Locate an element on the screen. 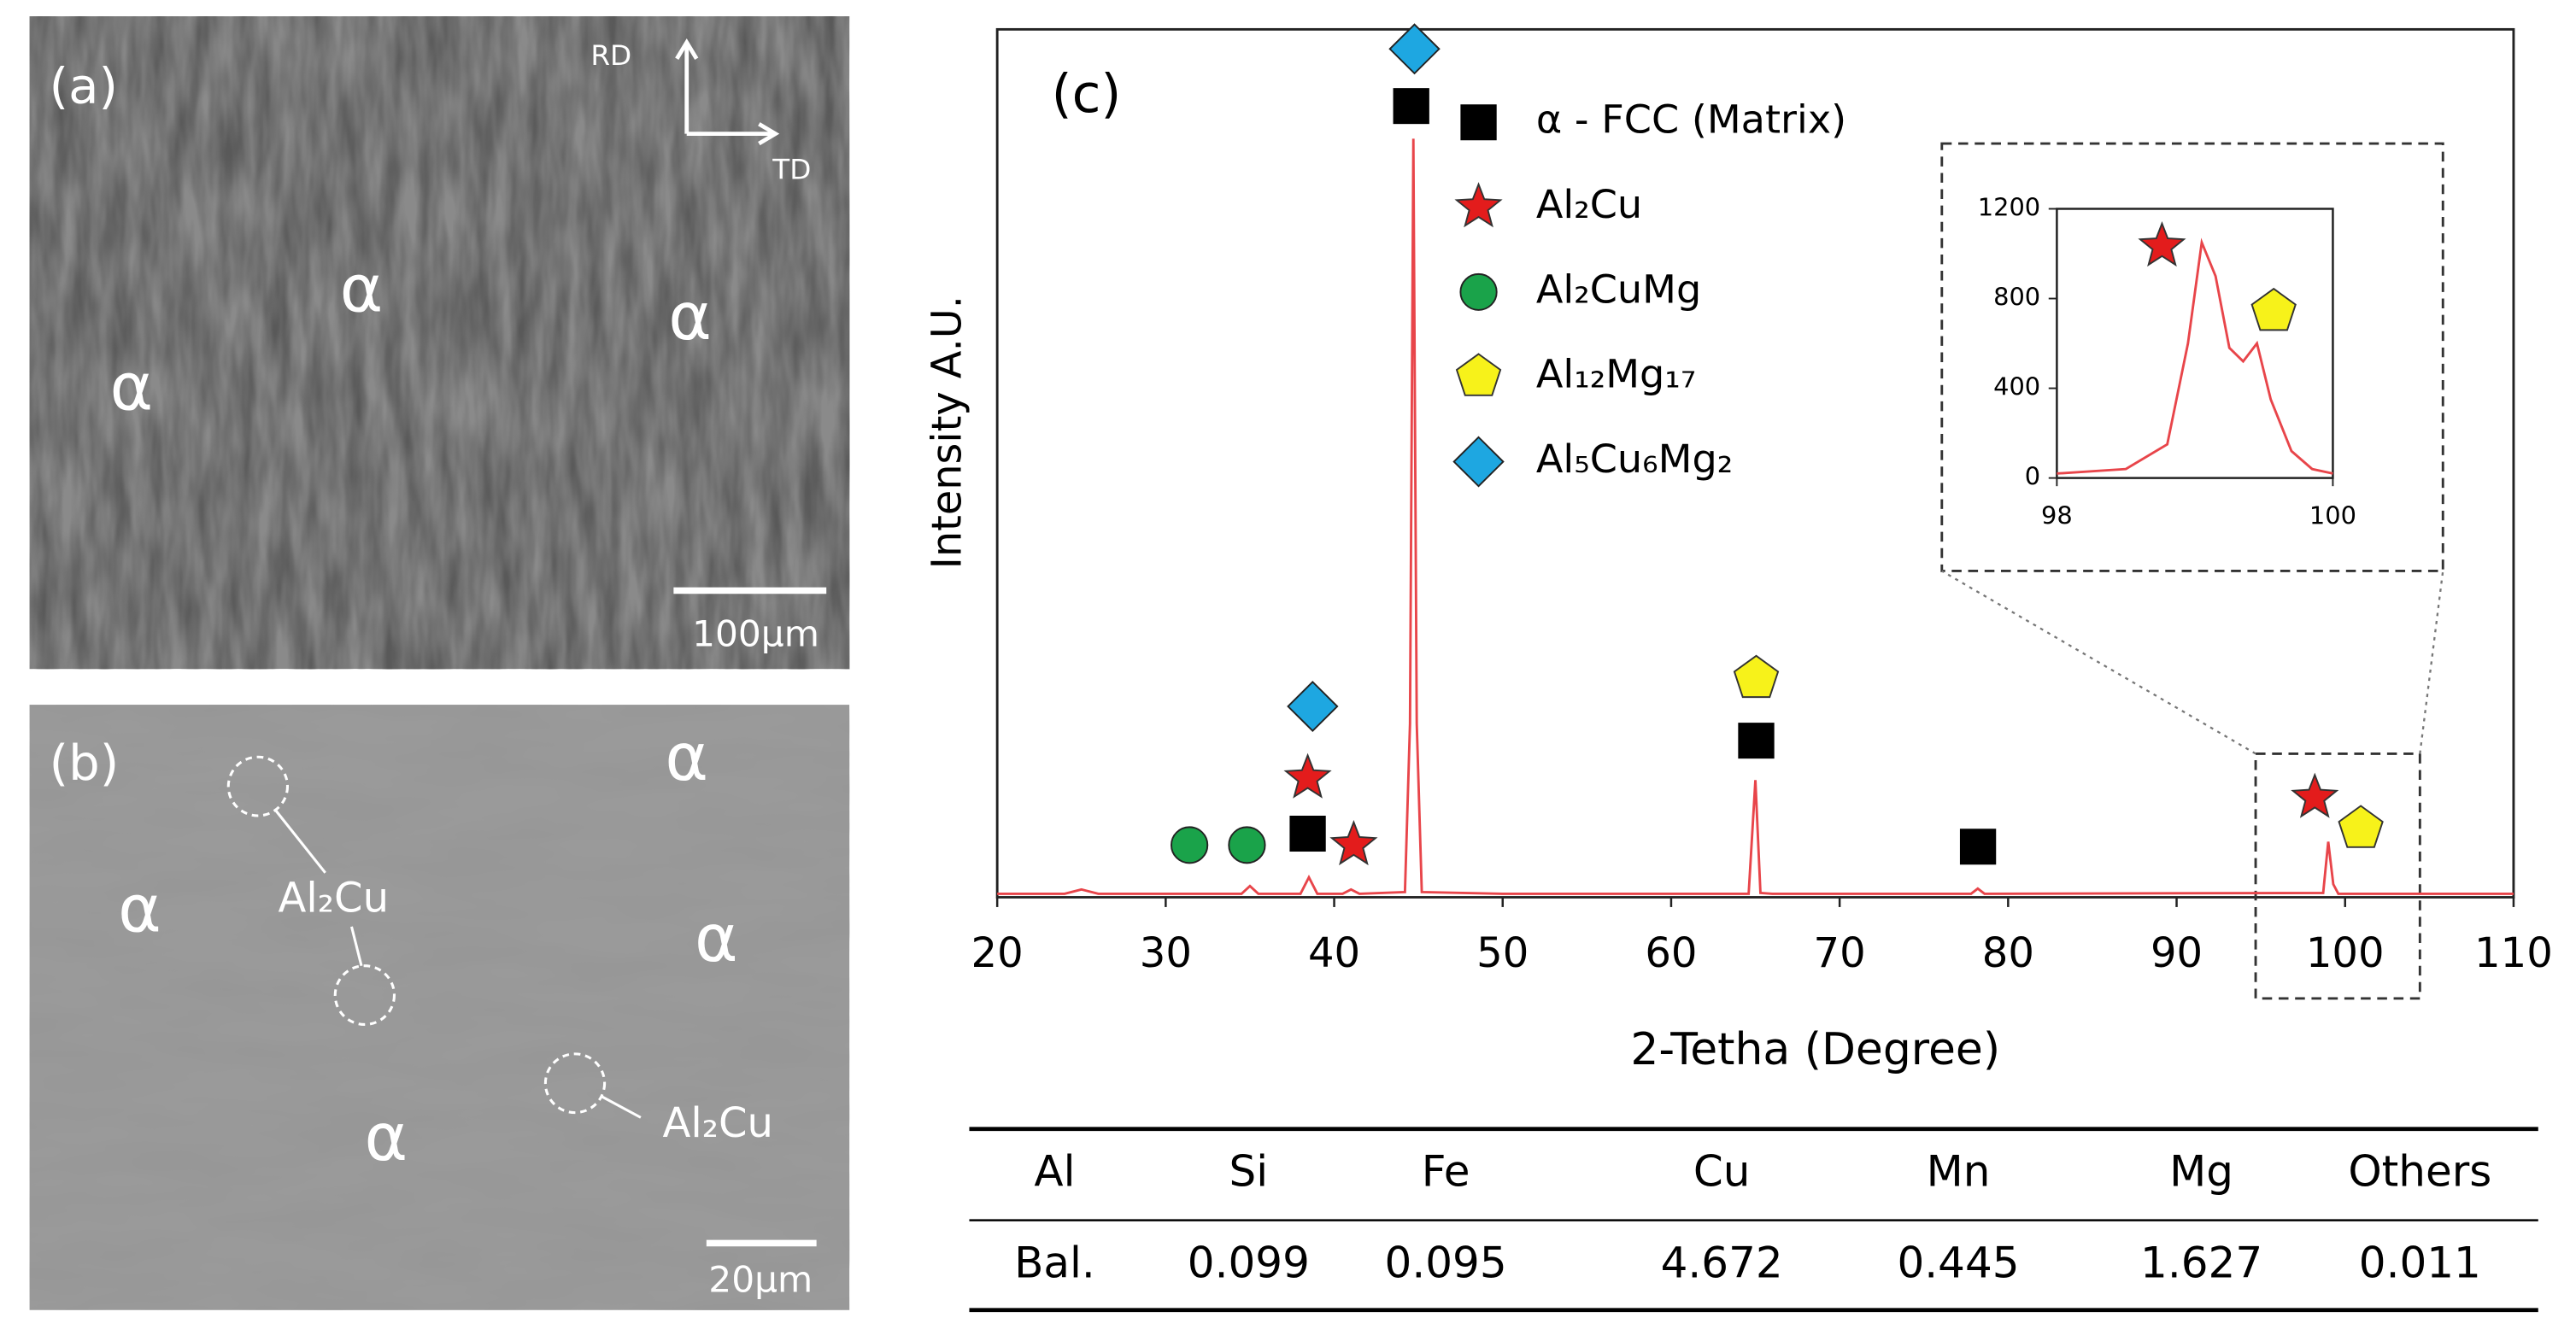 The width and height of the screenshot is (2576, 1341). inset-y-tick-label: 400 is located at coordinates (2016, 387).